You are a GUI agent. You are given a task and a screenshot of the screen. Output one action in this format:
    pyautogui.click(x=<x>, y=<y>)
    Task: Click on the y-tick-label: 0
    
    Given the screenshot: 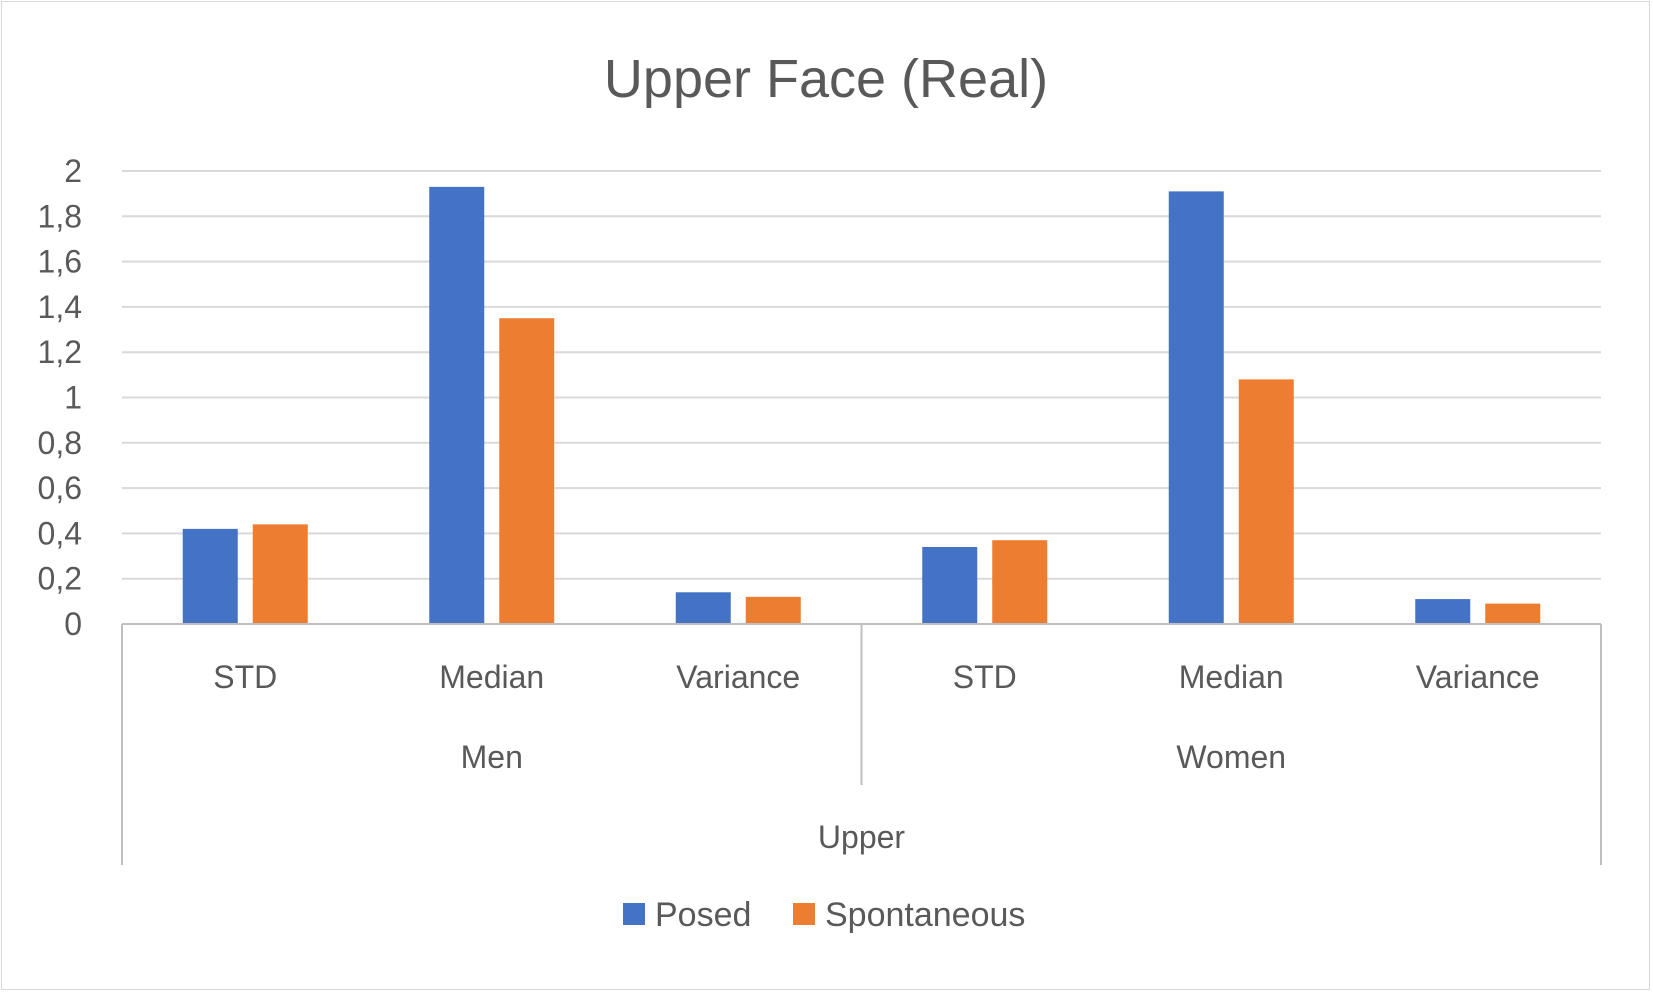 What is the action you would take?
    pyautogui.click(x=73, y=624)
    